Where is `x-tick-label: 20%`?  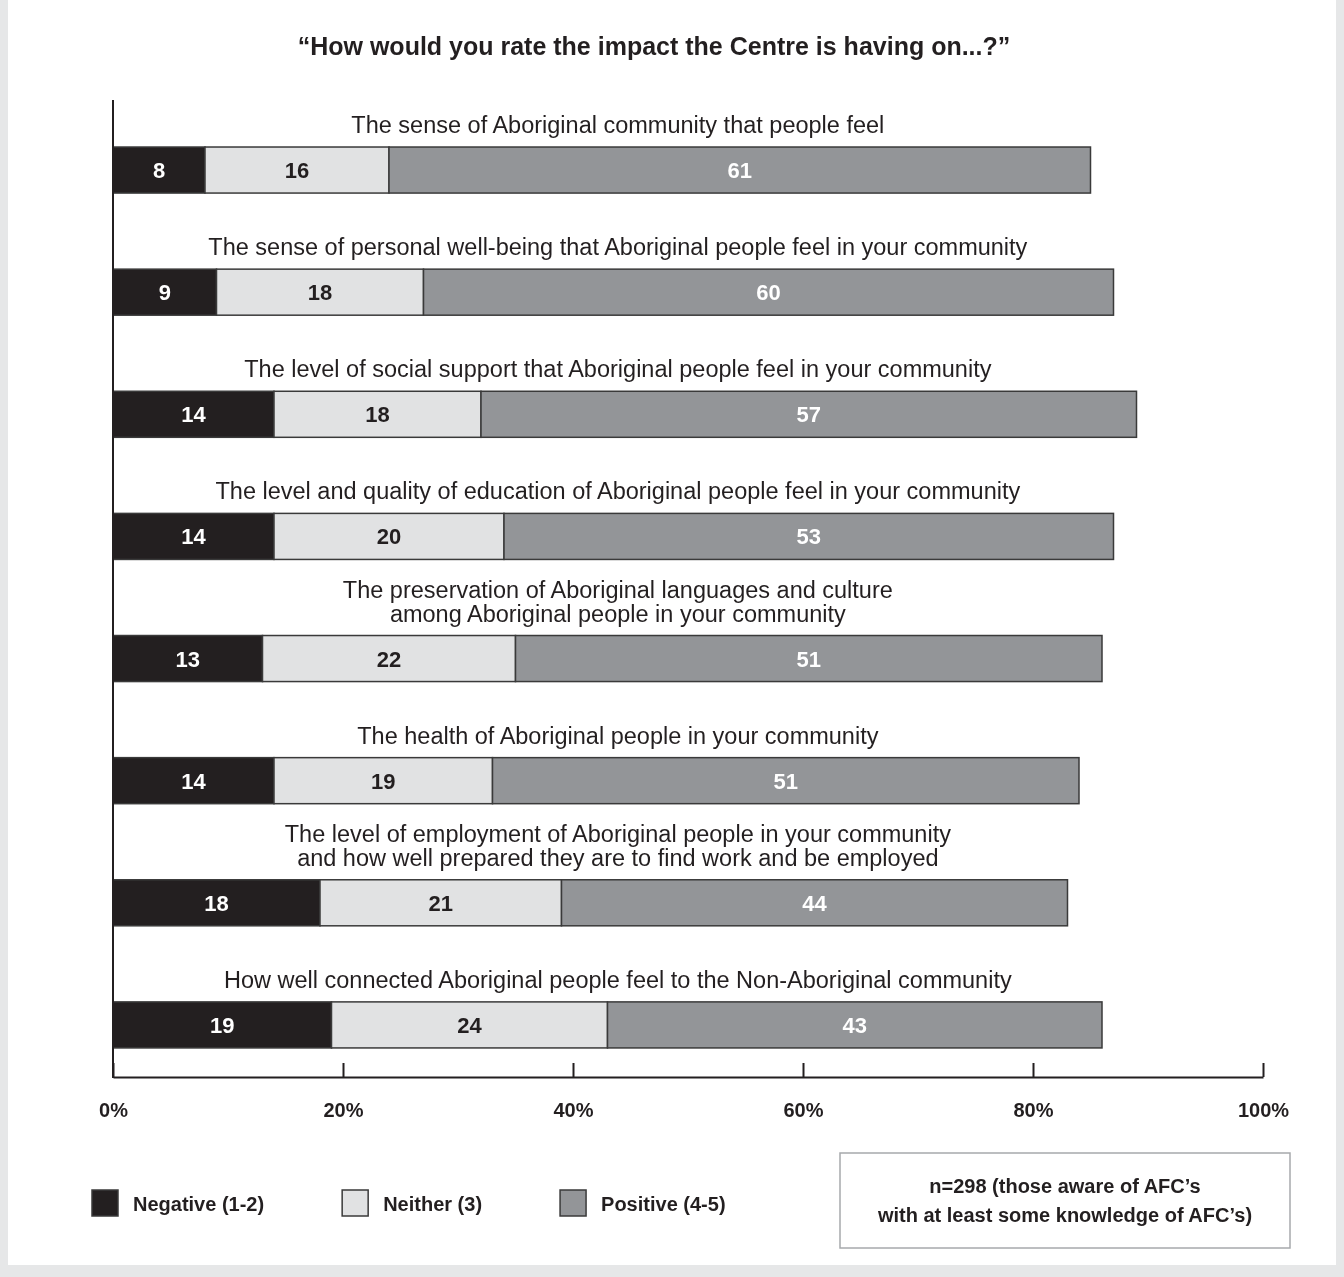 x-tick-label: 20% is located at coordinates (343, 1110).